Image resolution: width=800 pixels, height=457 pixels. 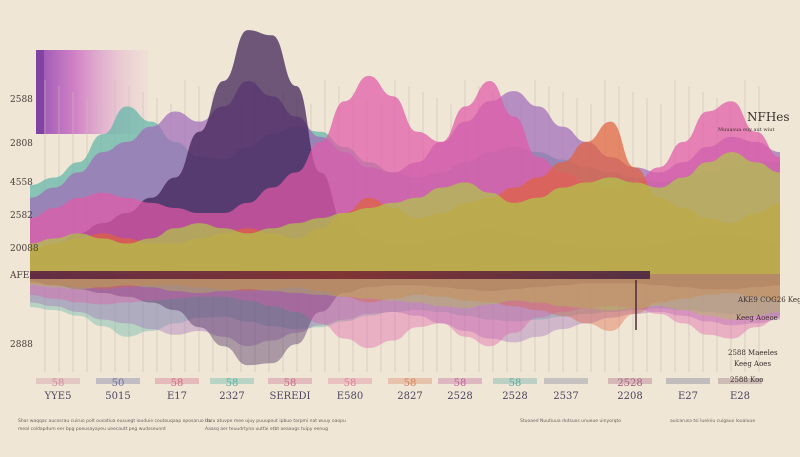 What do you see at coordinates (232, 390) in the screenshot?
I see `x-tick: 58 2327` at bounding box center [232, 390].